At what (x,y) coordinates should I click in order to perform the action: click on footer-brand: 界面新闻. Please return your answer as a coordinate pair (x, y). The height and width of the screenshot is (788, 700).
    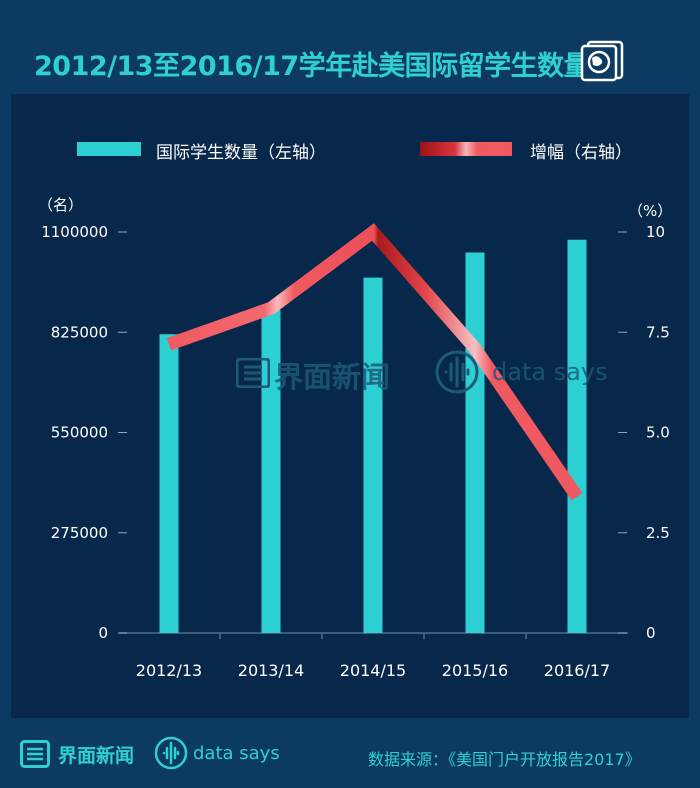
    Looking at the image, I should click on (96, 756).